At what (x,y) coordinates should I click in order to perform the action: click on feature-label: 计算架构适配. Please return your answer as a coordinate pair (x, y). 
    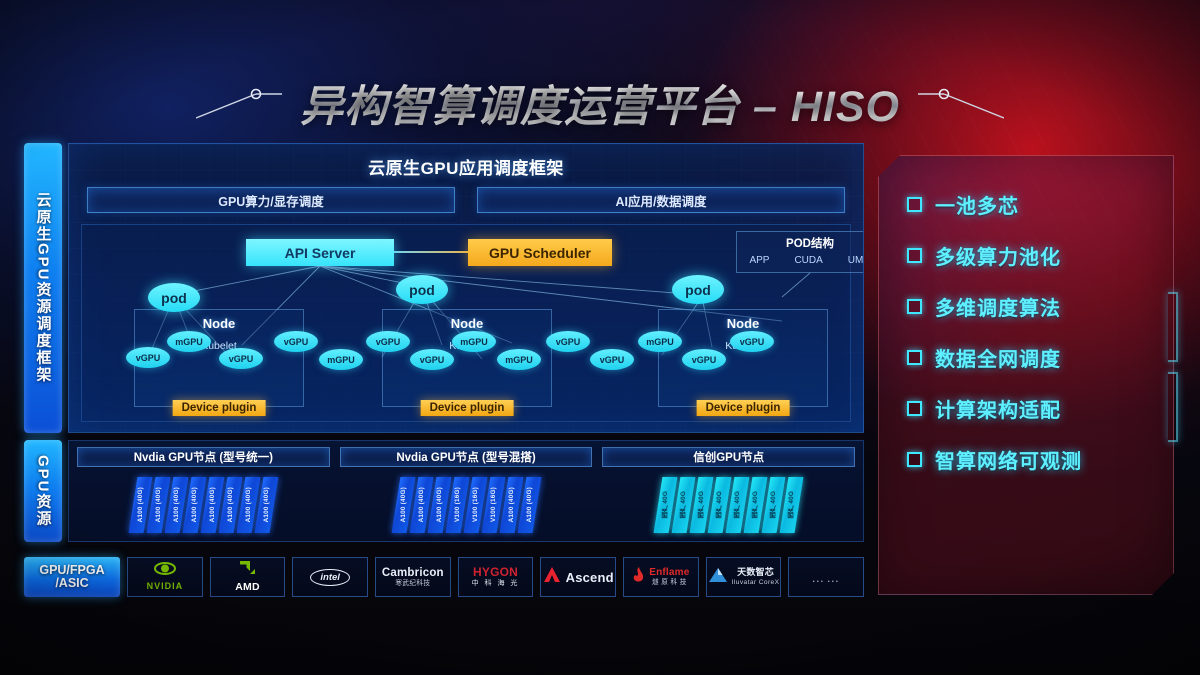
    Looking at the image, I should click on (998, 411).